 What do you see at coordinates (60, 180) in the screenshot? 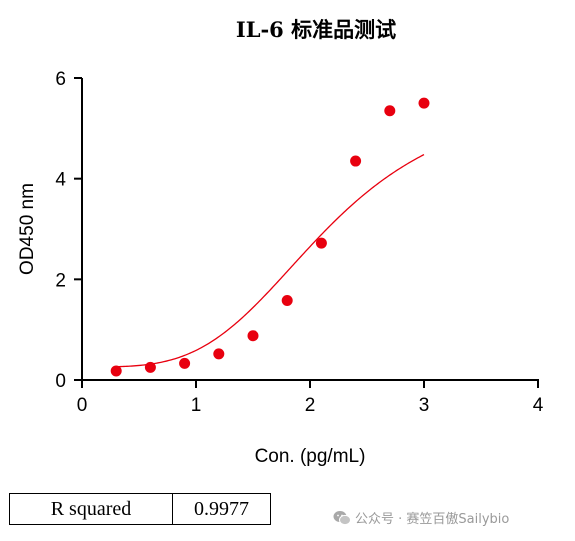
I see `y-tick-label: 4` at bounding box center [60, 180].